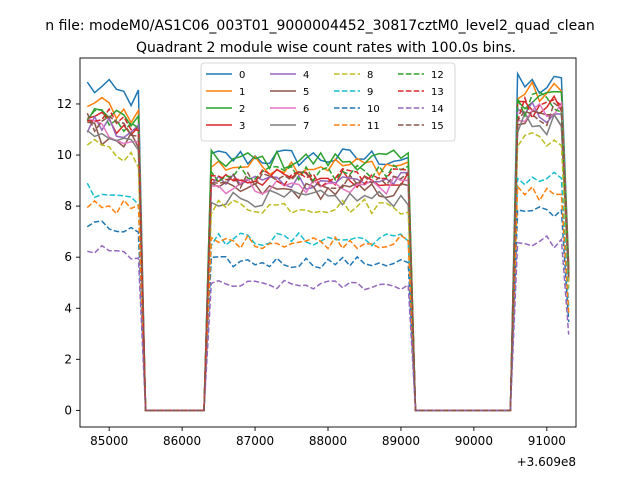 The height and width of the screenshot is (480, 640). What do you see at coordinates (242, 109) in the screenshot?
I see `legend-label-2: 2` at bounding box center [242, 109].